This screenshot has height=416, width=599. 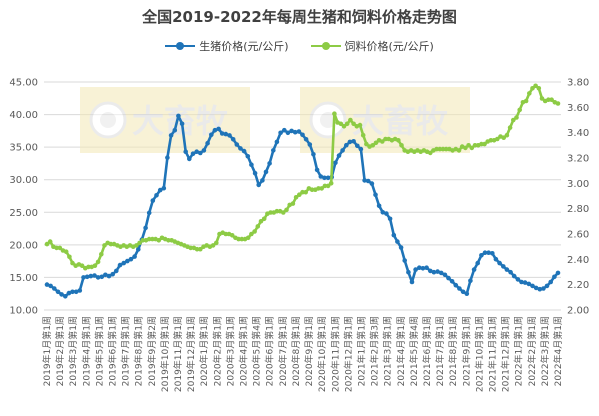 What do you see at coordinates (299, 17) in the screenshot?
I see `chart-title: 全国2019-2022年每周生猪和饲料价格走势图` at bounding box center [299, 17].